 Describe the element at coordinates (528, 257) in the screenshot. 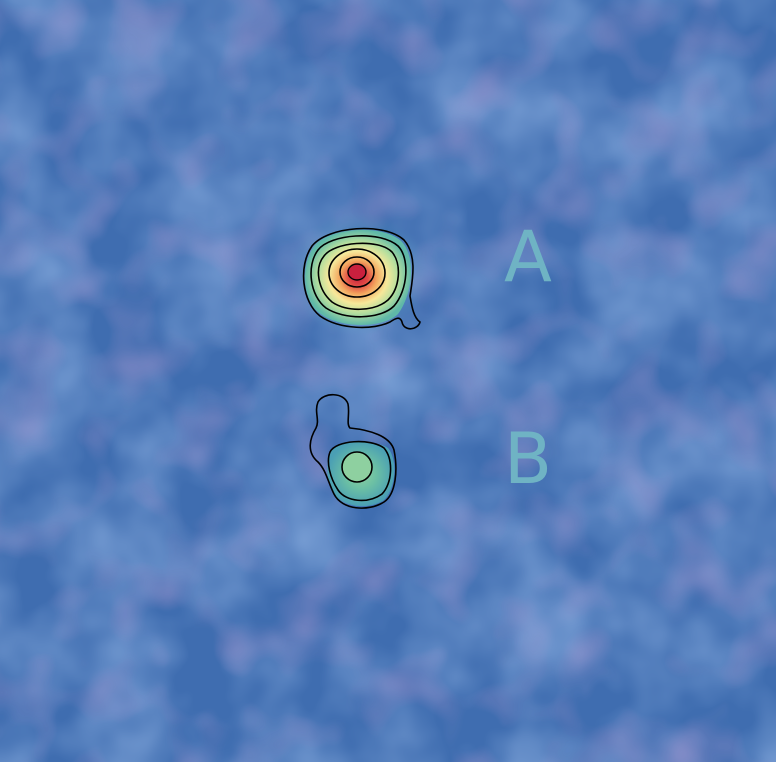

I see `source-label-a: A` at that location.